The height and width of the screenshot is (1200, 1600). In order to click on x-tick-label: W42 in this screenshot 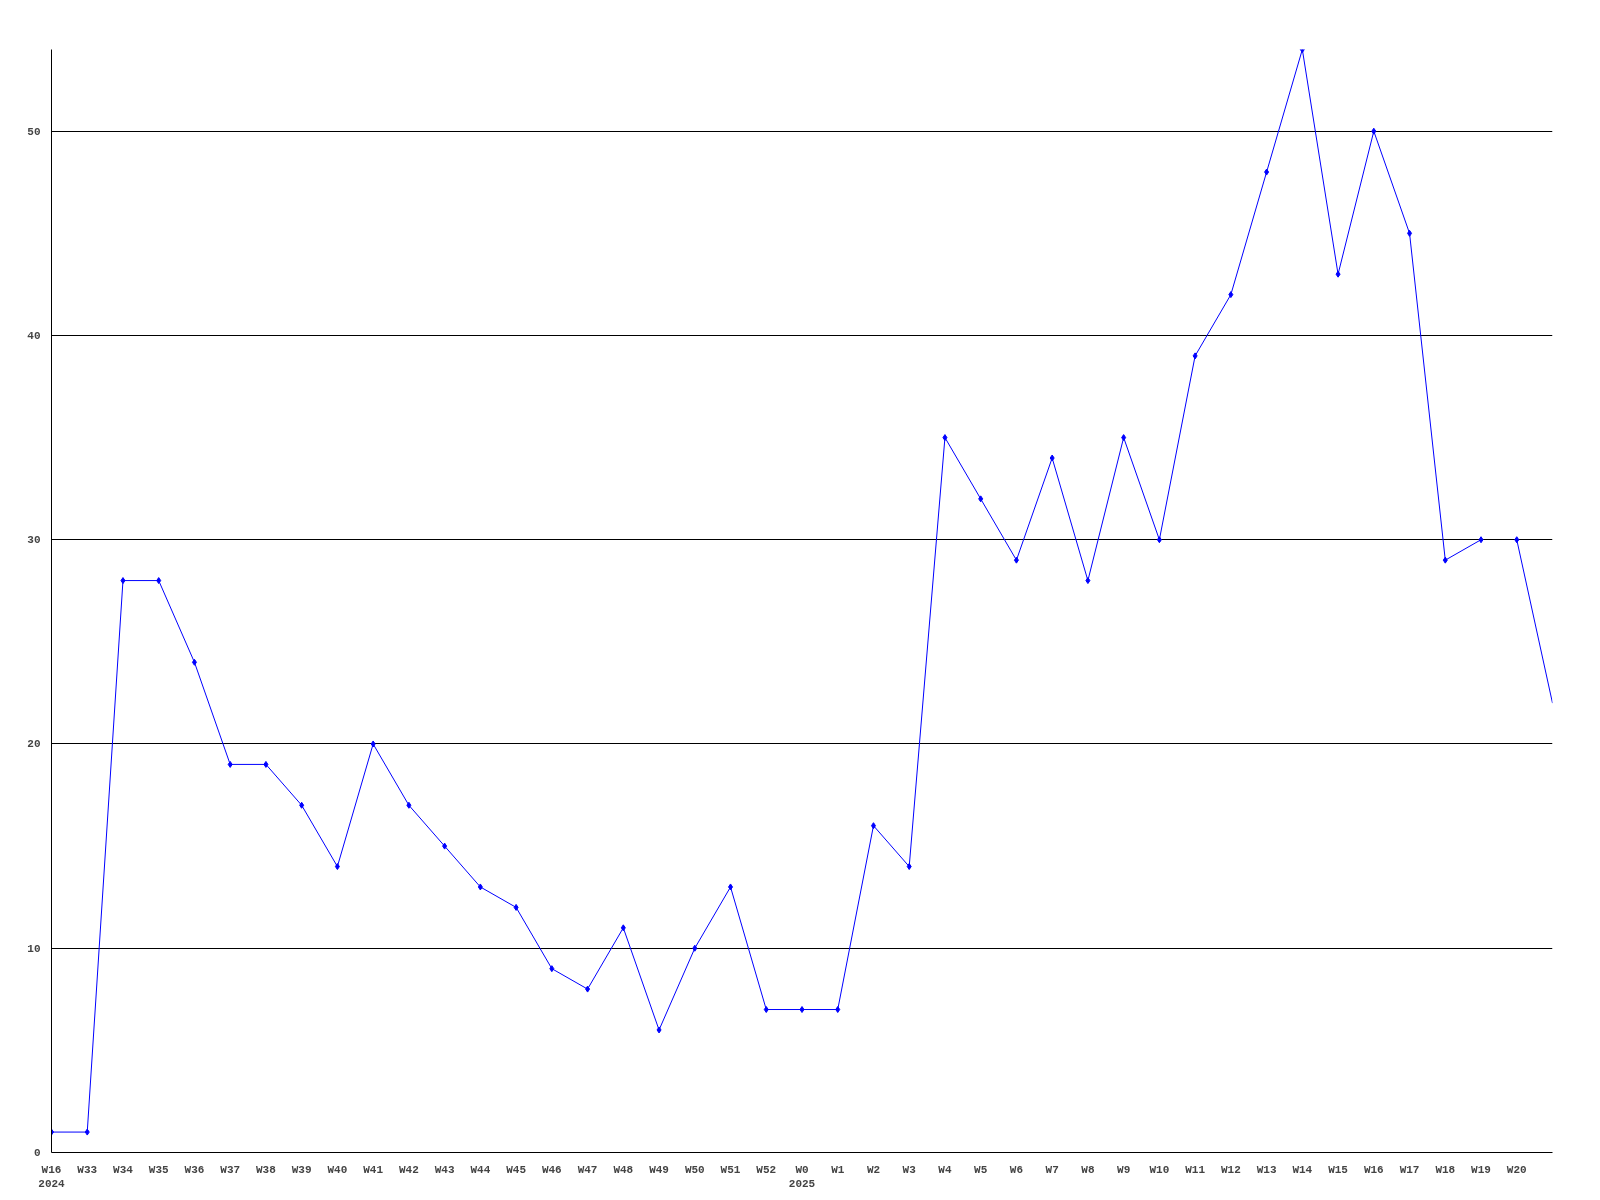, I will do `click(408, 1169)`.